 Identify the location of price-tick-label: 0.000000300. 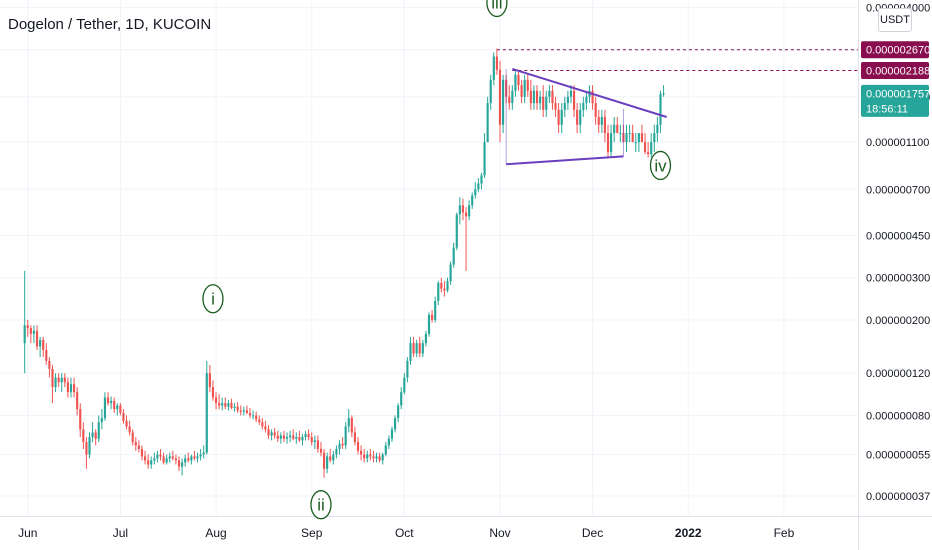
(898, 279).